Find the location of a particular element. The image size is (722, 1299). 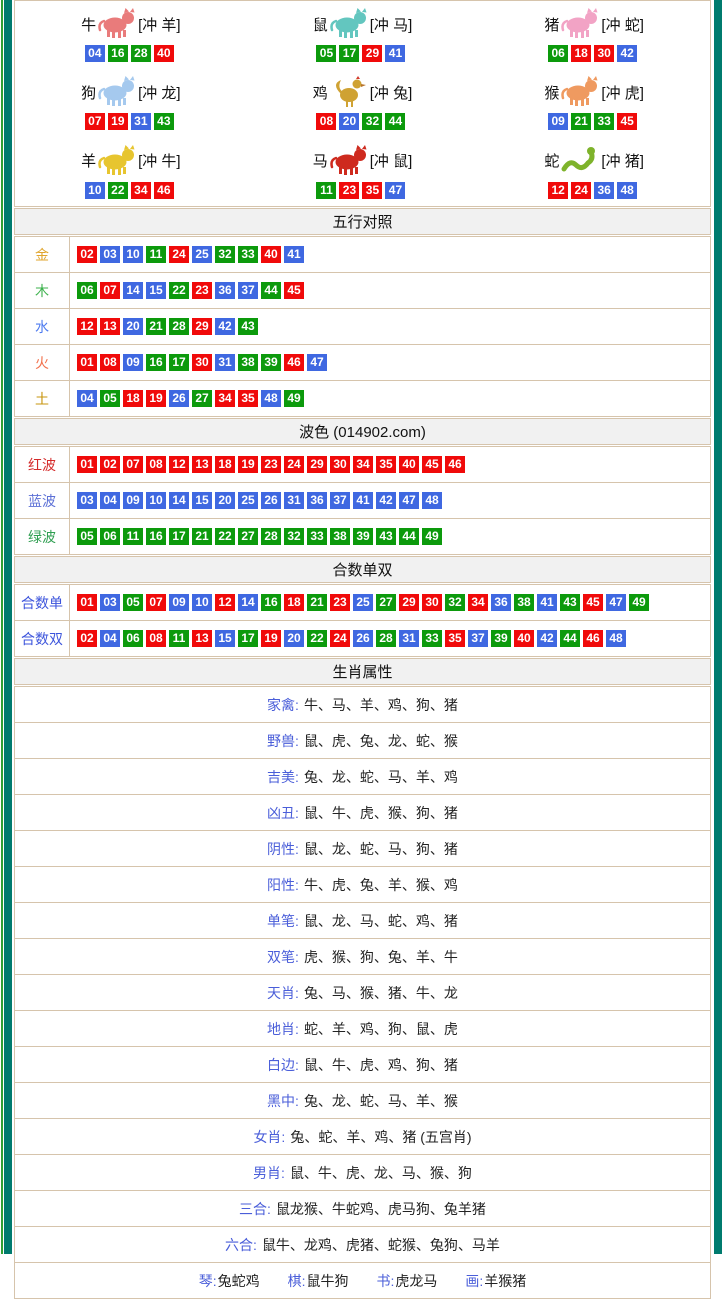

ox-icon is located at coordinates (116, 23).